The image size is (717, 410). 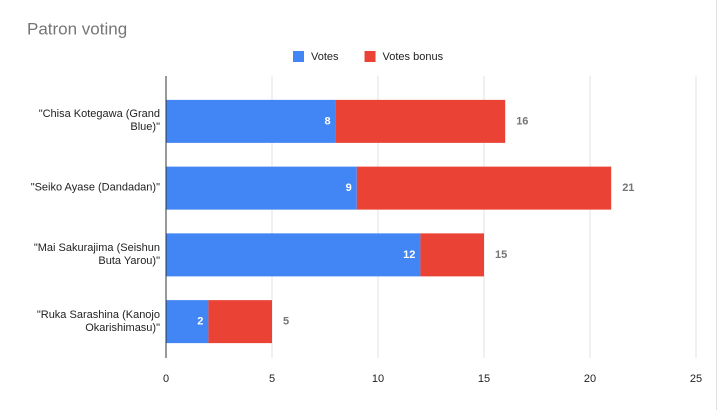 I want to click on x-tick-label: 10, so click(x=378, y=379).